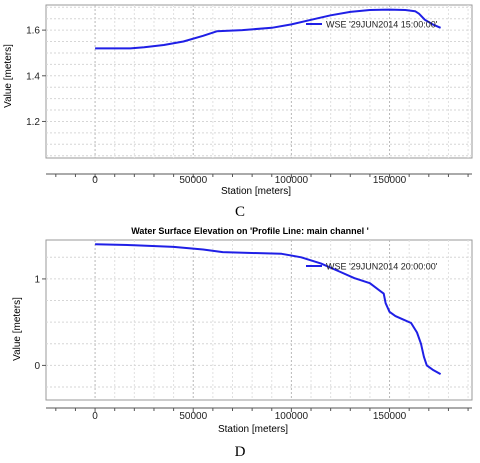 The image size is (480, 463). Describe the element at coordinates (33, 122) in the screenshot. I see `chart-c-y-tick-label: 1.2` at that location.